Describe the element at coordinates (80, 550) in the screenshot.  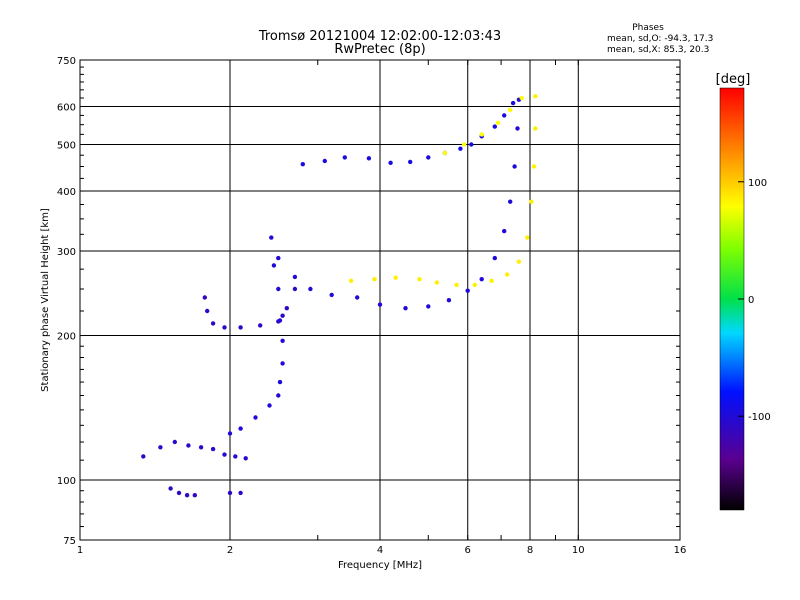
I see `x-tick-label: 1` at that location.